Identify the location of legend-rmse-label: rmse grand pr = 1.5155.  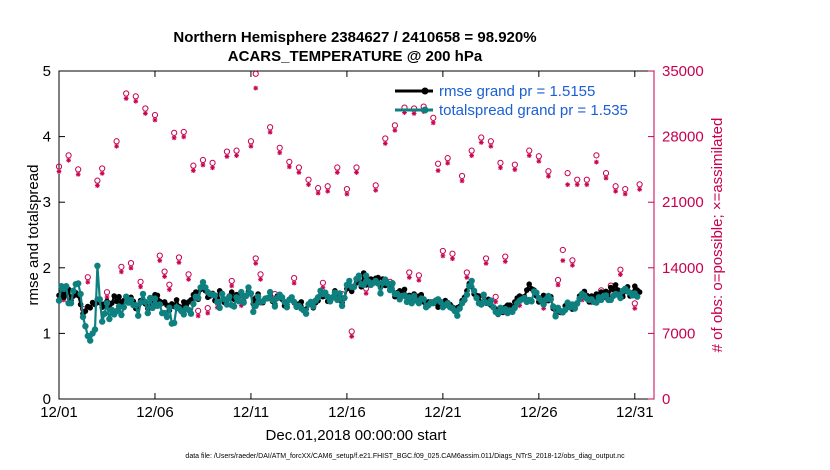
(517, 91).